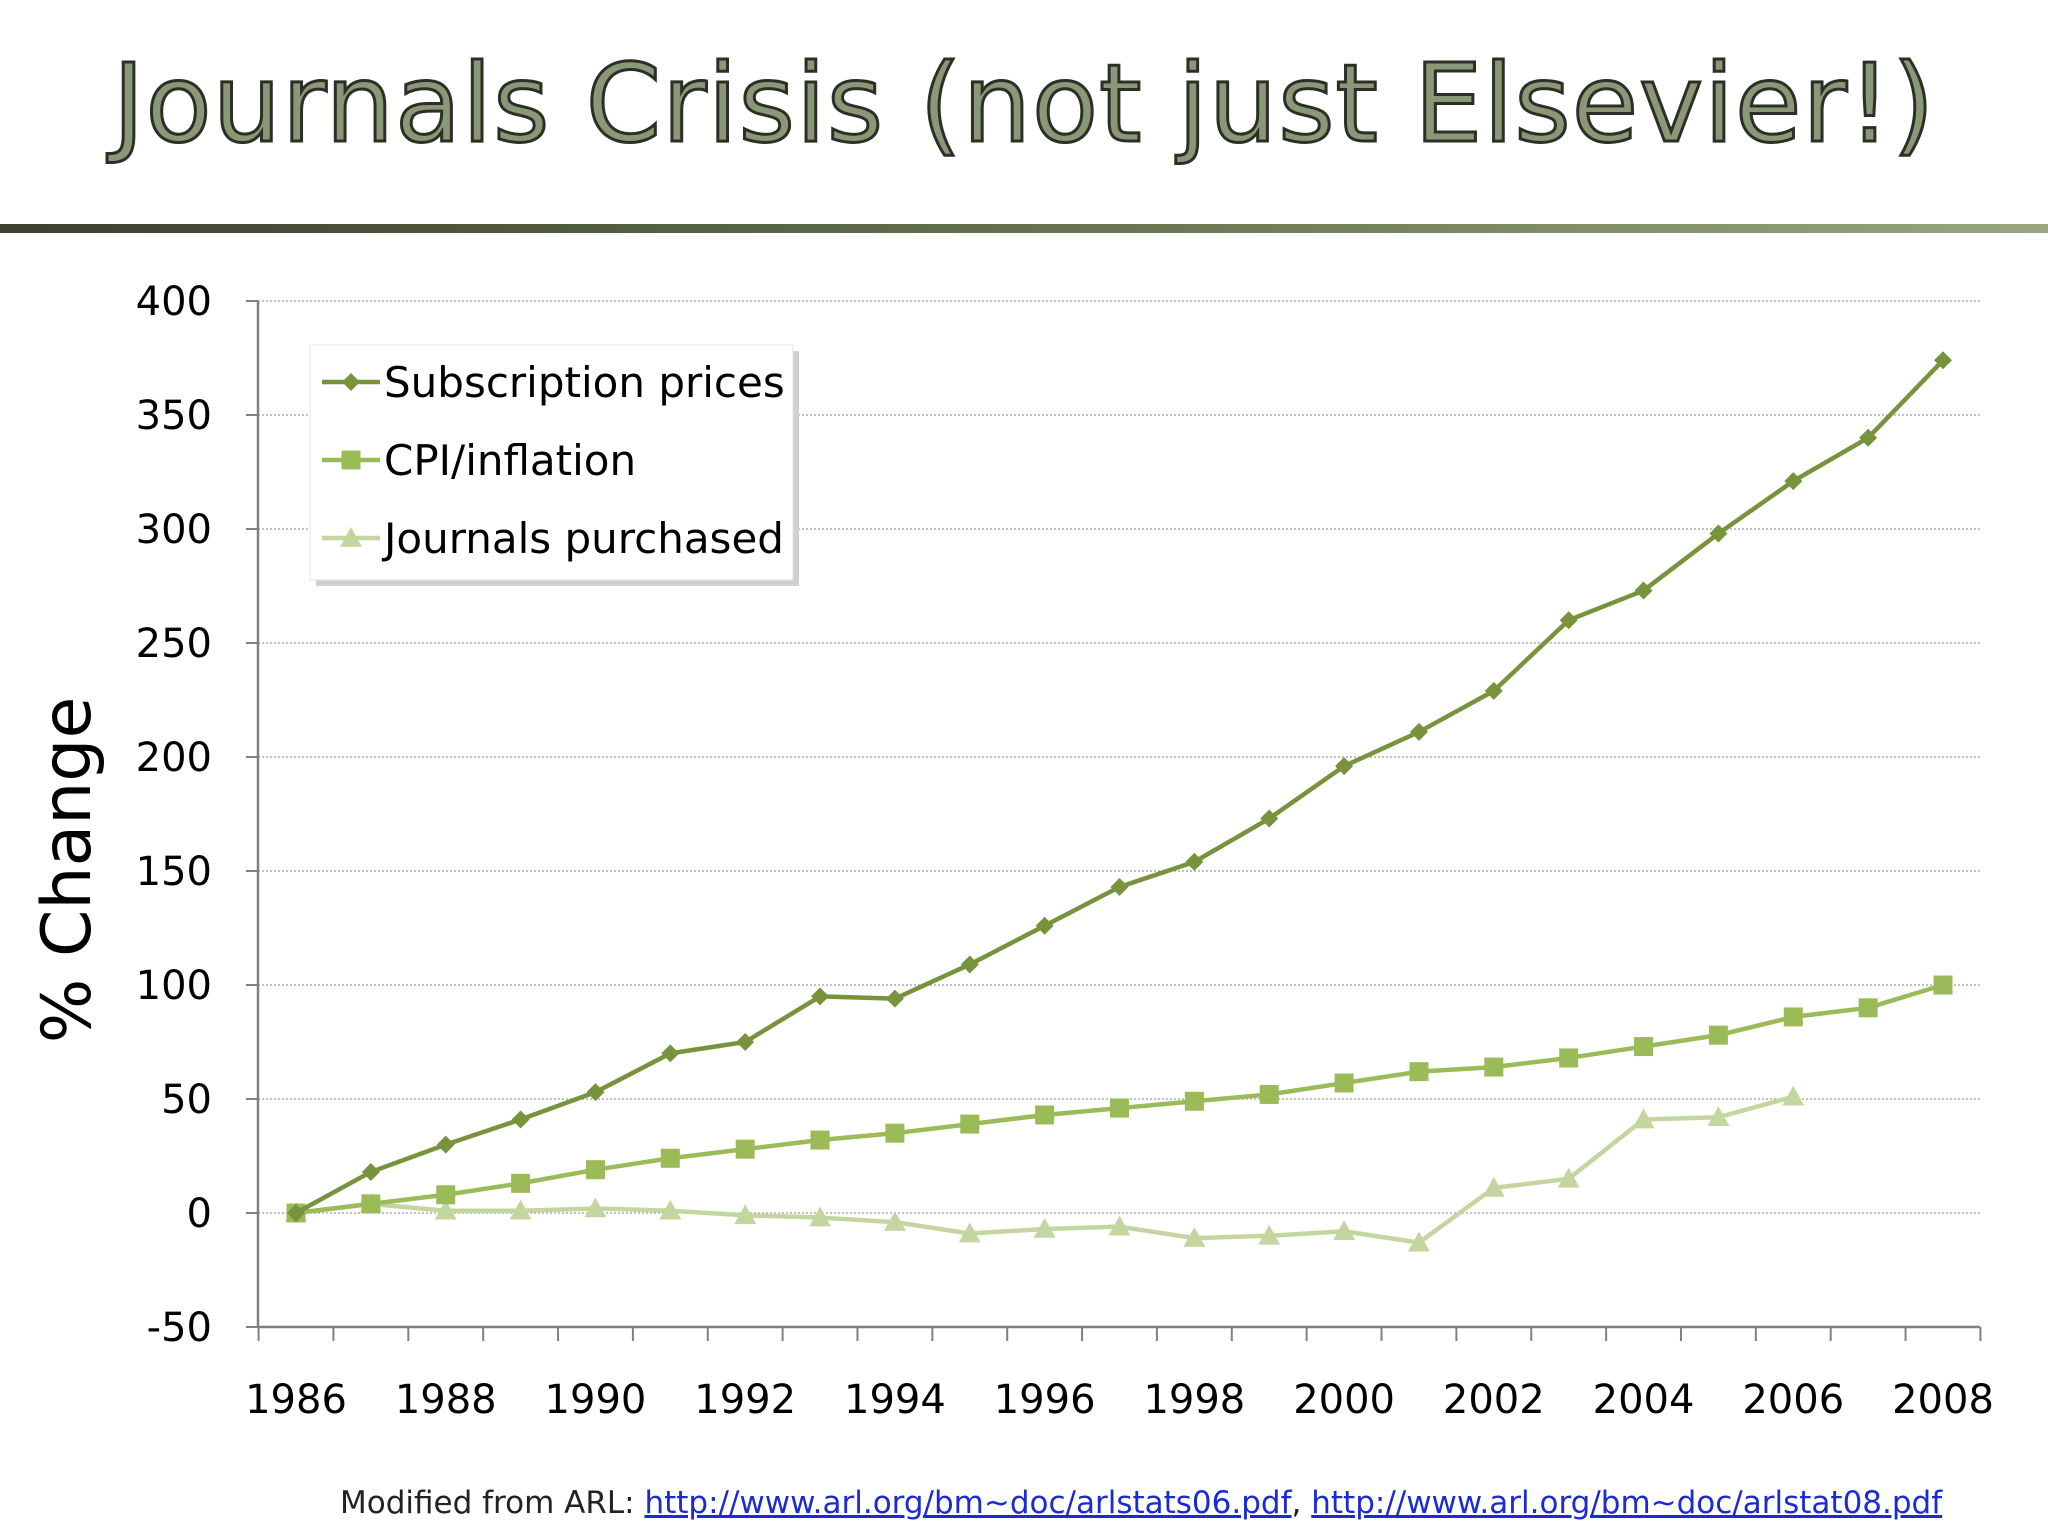 This screenshot has height=1536, width=2048. I want to click on y-tick-label: 150, so click(174, 872).